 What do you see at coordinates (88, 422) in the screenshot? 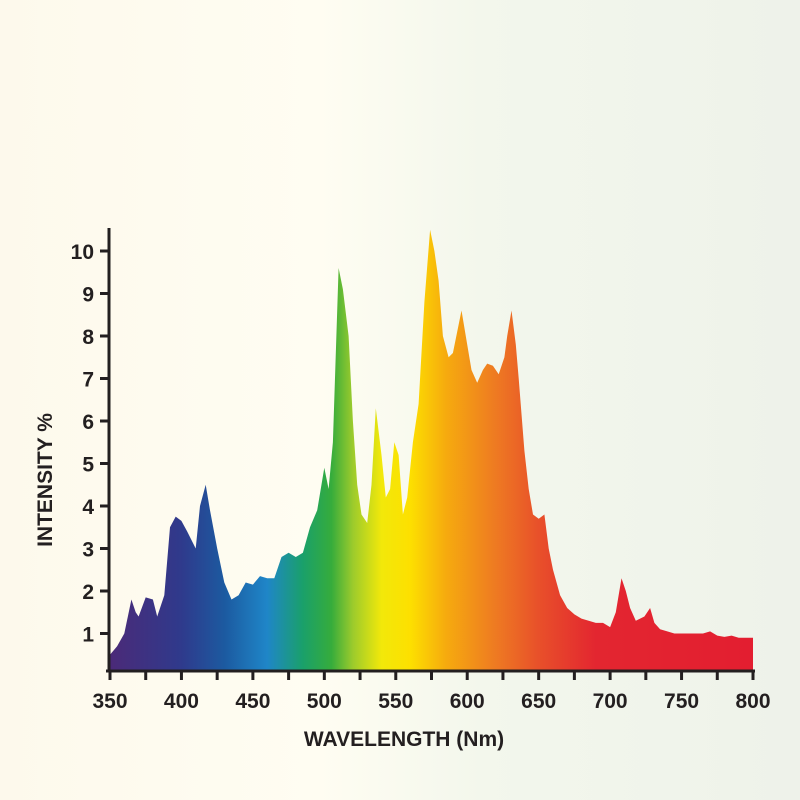
I see `y-tick-label: 6` at bounding box center [88, 422].